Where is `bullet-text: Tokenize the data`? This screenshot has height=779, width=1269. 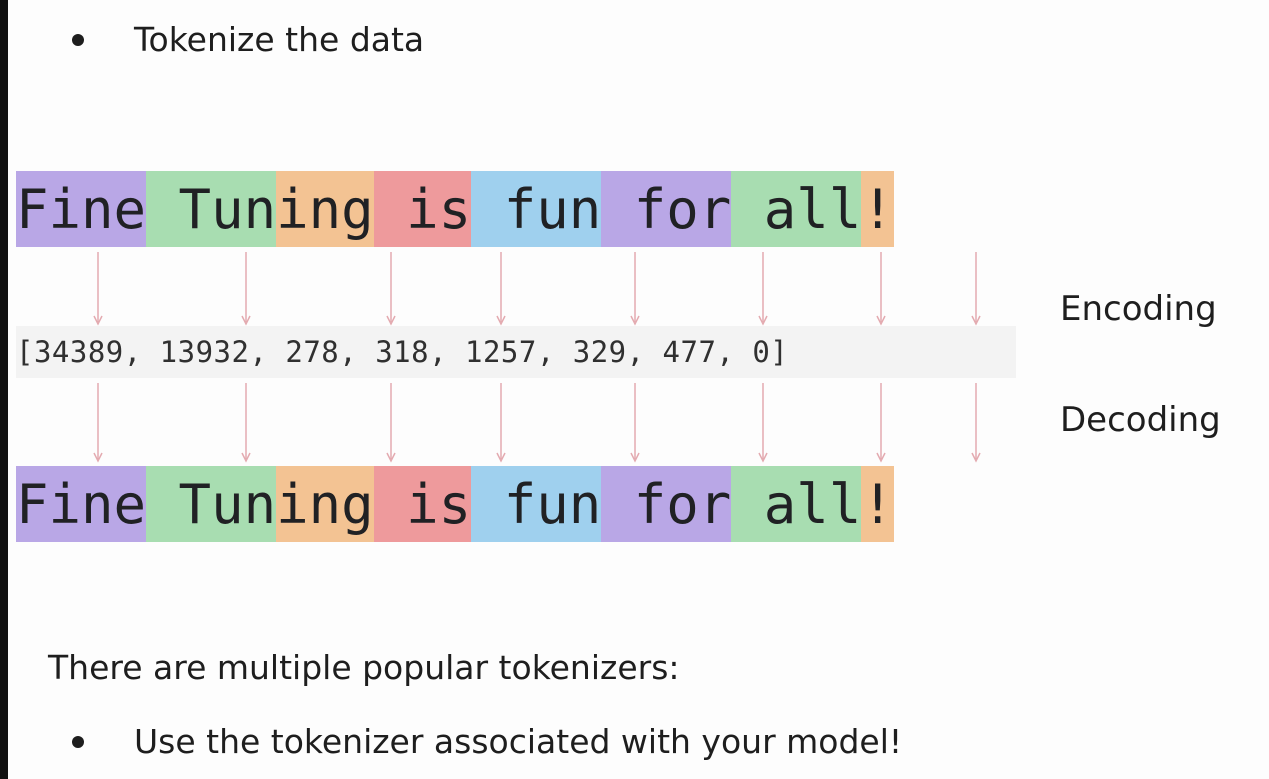
bullet-text: Tokenize the data is located at coordinates (279, 39).